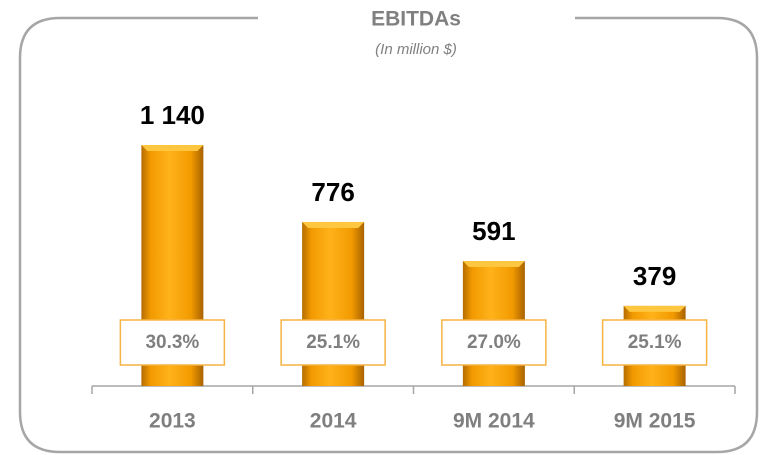 This screenshot has width=776, height=455. I want to click on x-tick-label: 9M 2015, so click(655, 421).